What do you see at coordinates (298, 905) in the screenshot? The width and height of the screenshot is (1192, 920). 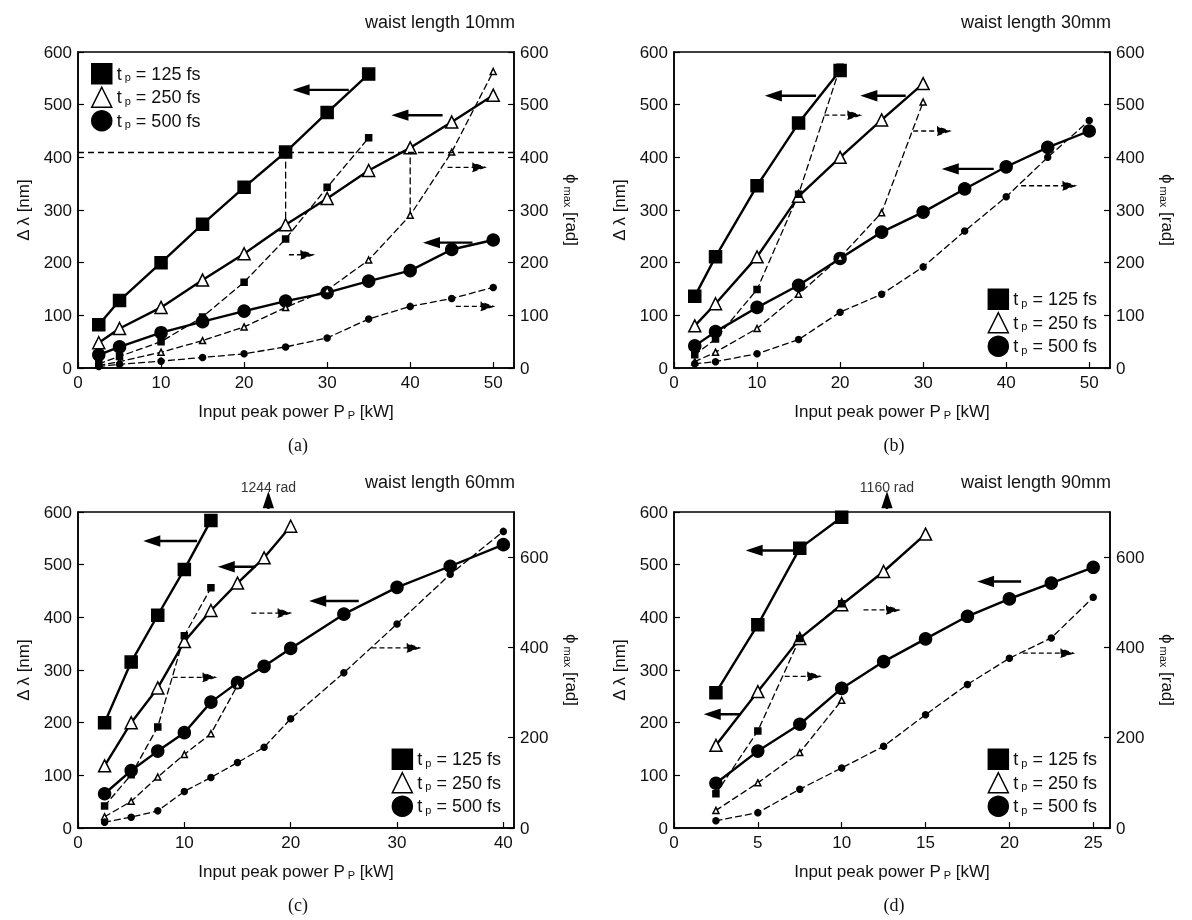 I see `text: (c)` at bounding box center [298, 905].